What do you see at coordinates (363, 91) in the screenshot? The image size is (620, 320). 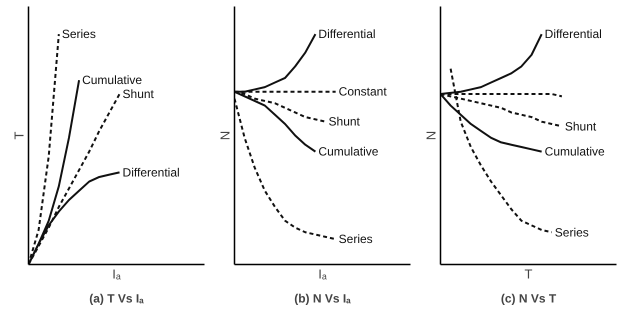 I see `series-label: Constant` at bounding box center [363, 91].